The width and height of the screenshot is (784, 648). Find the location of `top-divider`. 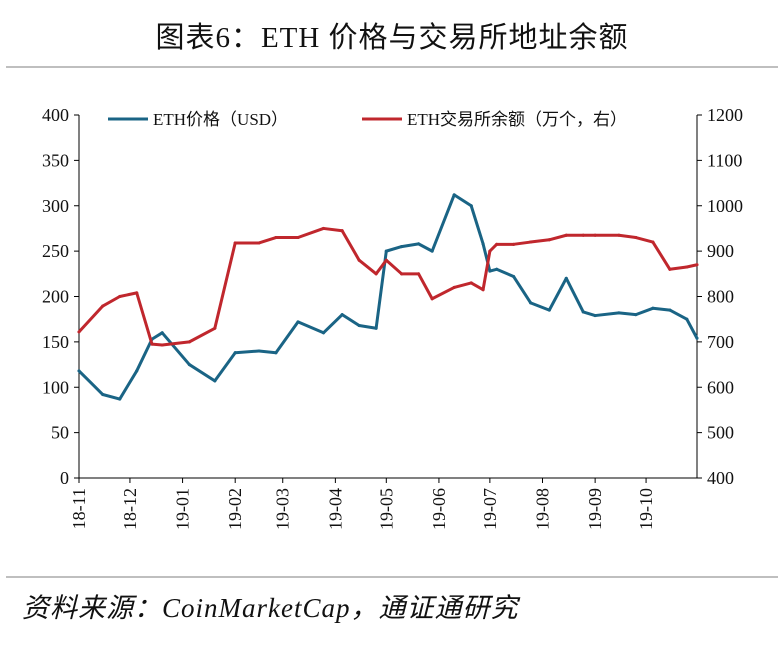

top-divider is located at coordinates (392, 67).